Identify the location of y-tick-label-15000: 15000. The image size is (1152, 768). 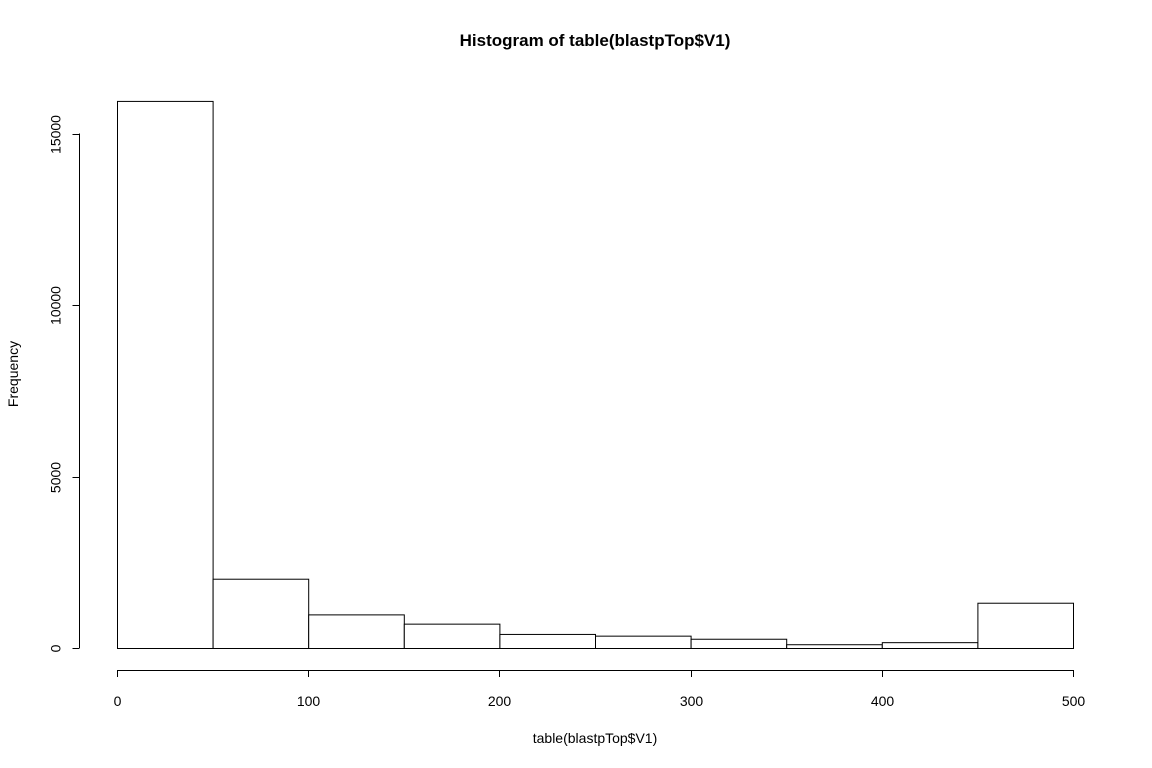
(56, 134).